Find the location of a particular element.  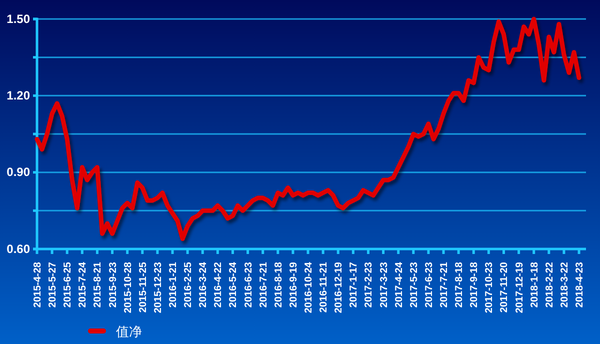

x-tick-label: 2016-1-21 is located at coordinates (173, 285).